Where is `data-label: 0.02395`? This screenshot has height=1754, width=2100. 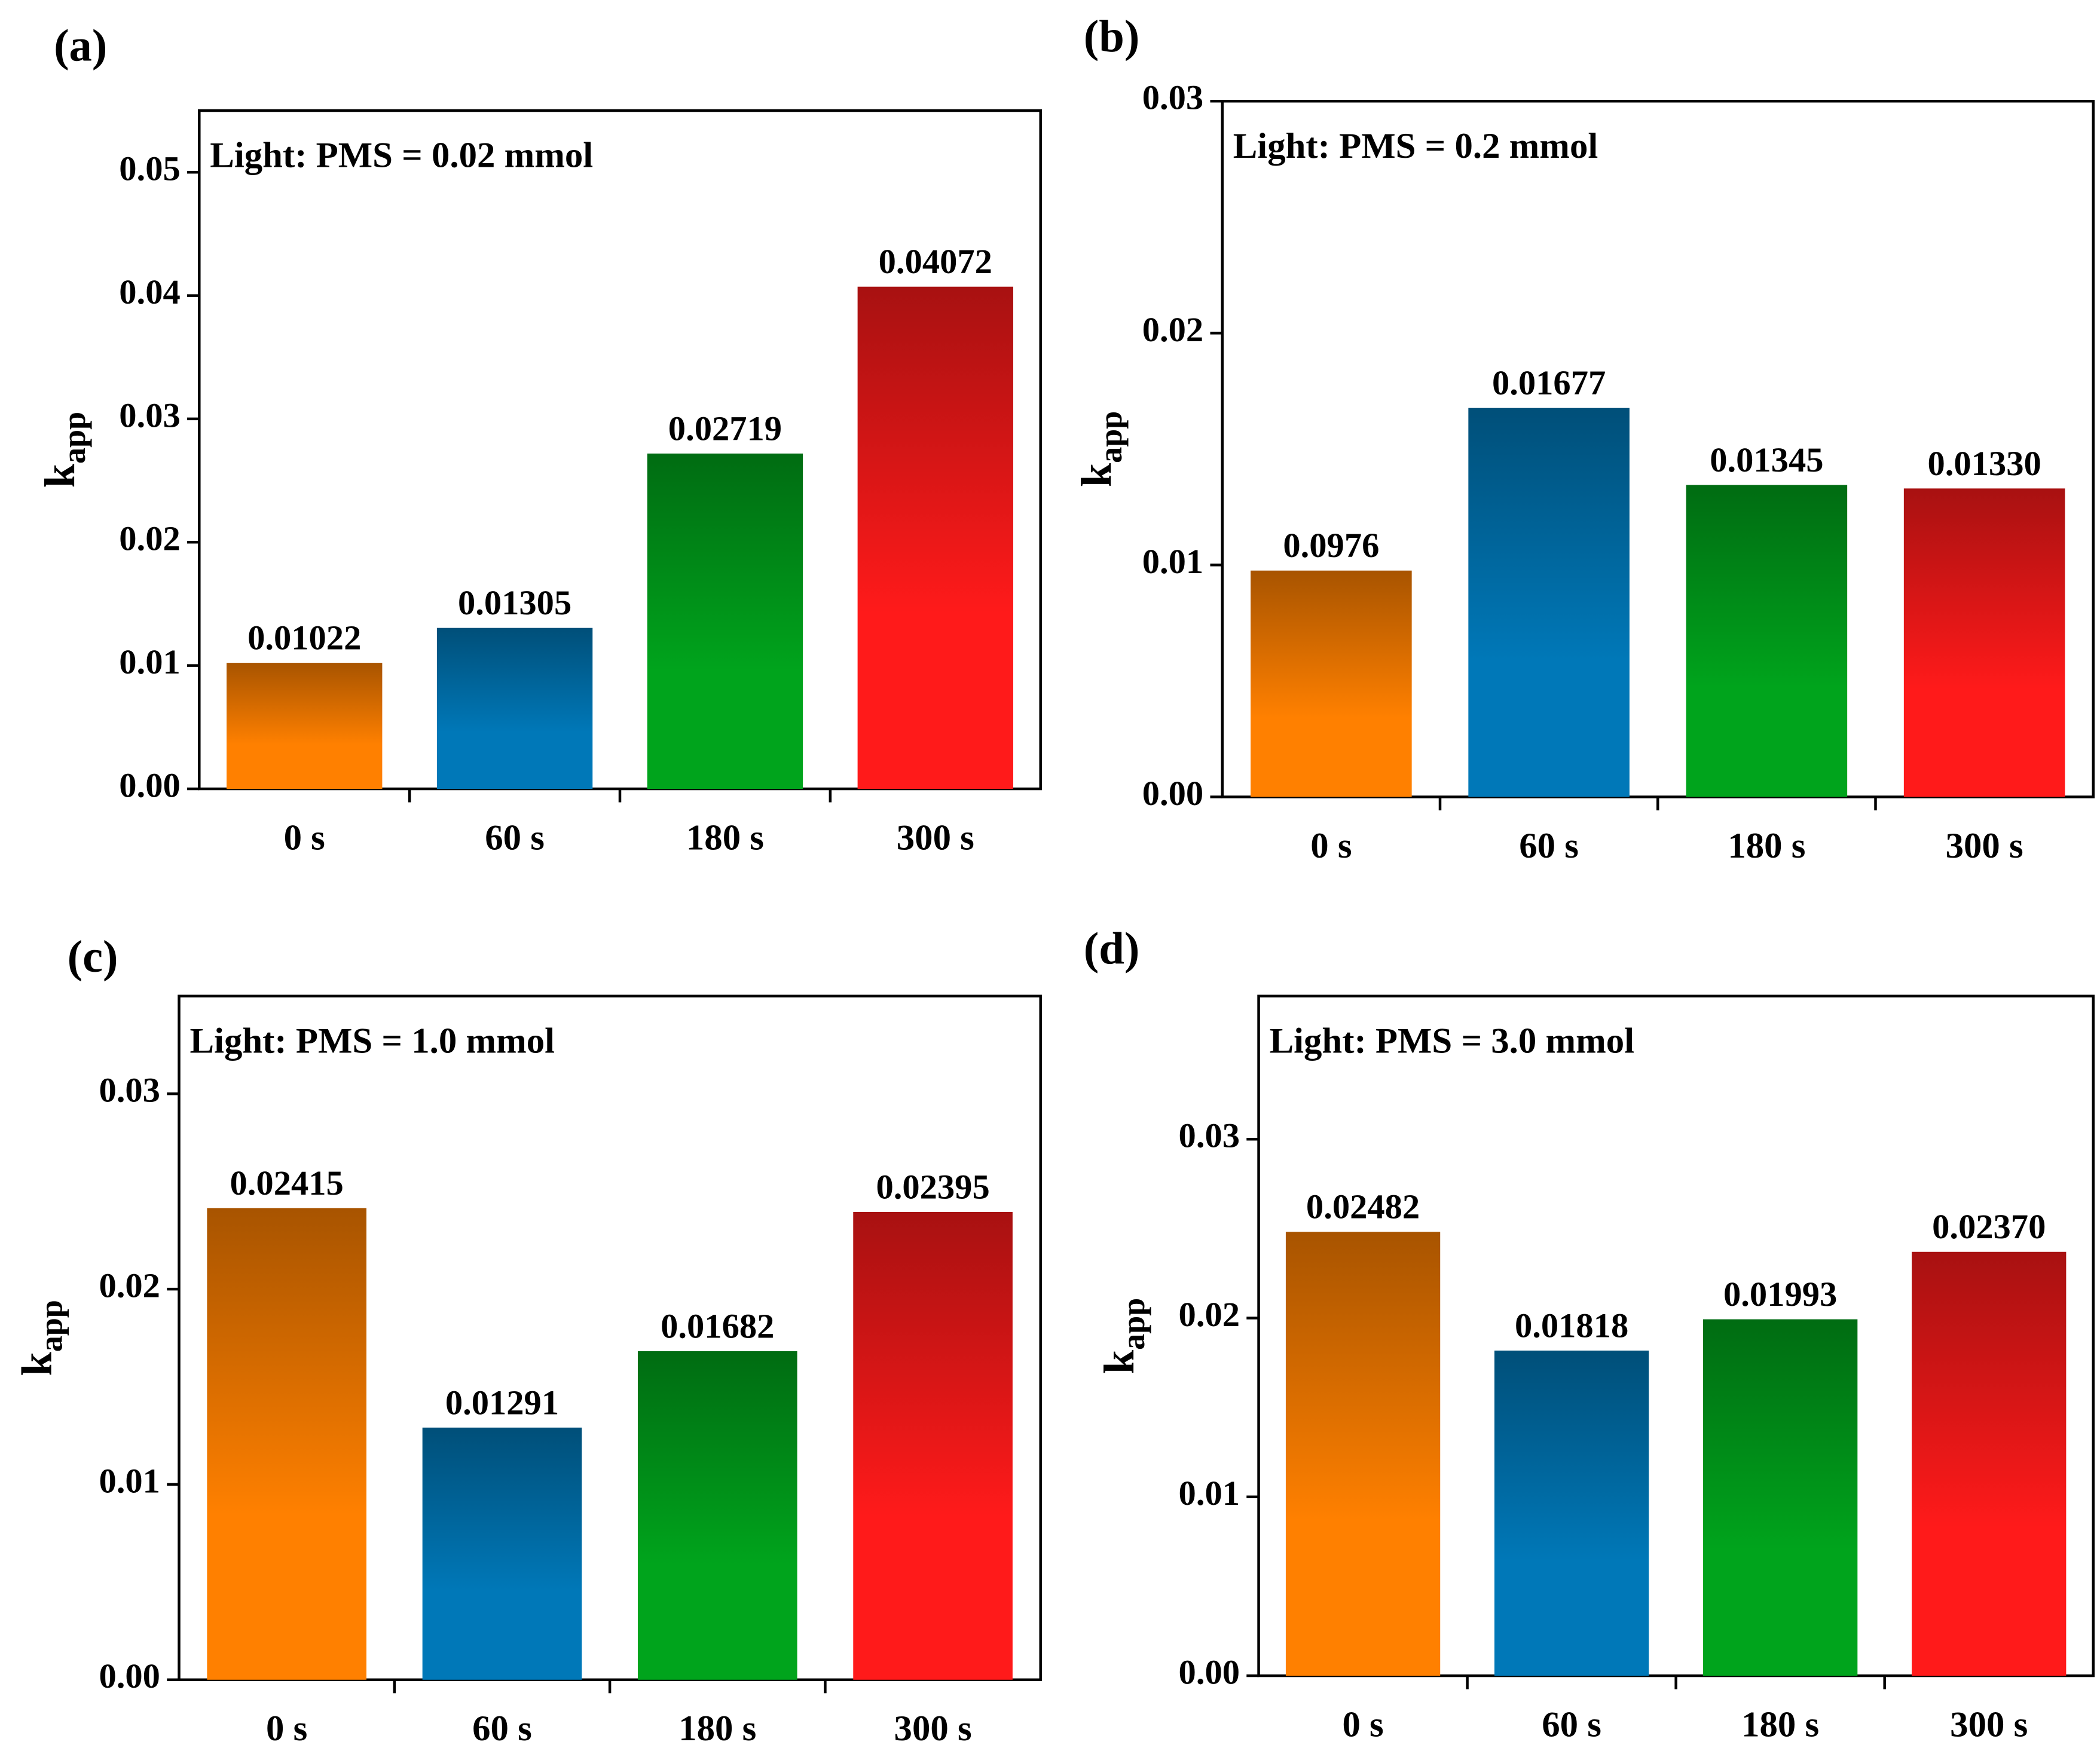
data-label: 0.02395 is located at coordinates (932, 1186).